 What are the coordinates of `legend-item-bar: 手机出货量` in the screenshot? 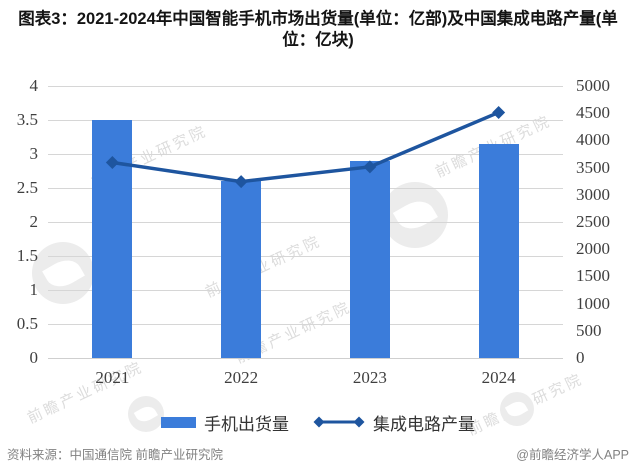 It's located at (225, 422).